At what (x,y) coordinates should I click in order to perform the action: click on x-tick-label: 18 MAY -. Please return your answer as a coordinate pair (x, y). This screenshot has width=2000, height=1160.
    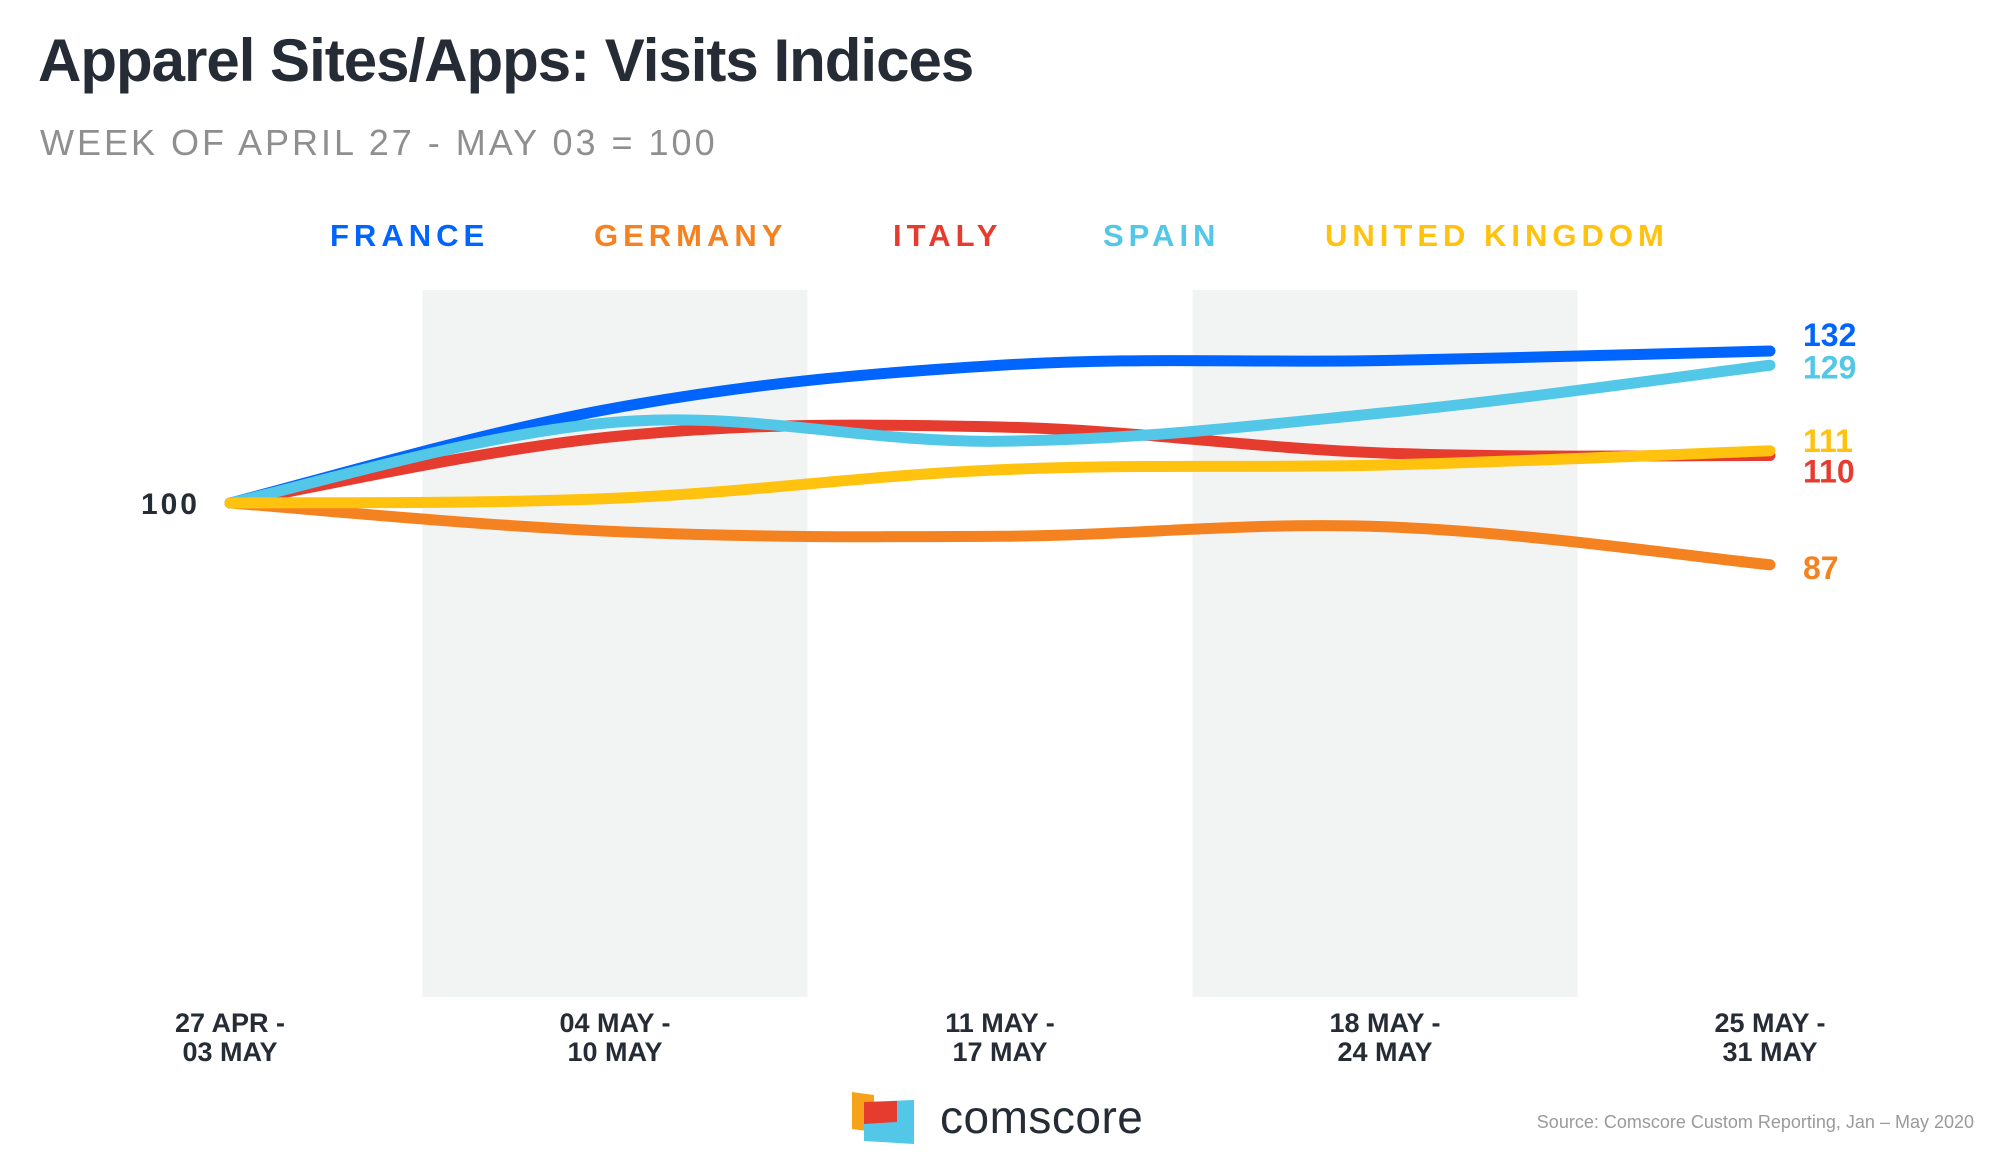
    Looking at the image, I should click on (1384, 1023).